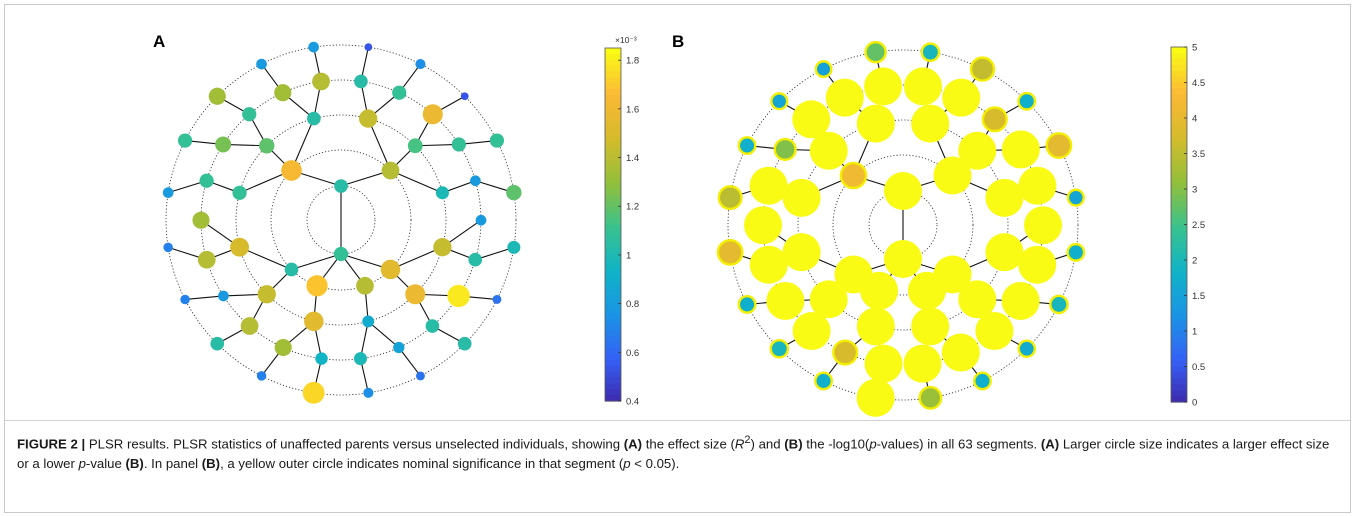 This screenshot has height=517, width=1357. Describe the element at coordinates (172, 464) in the screenshot. I see `caption-text: . In panel` at that location.